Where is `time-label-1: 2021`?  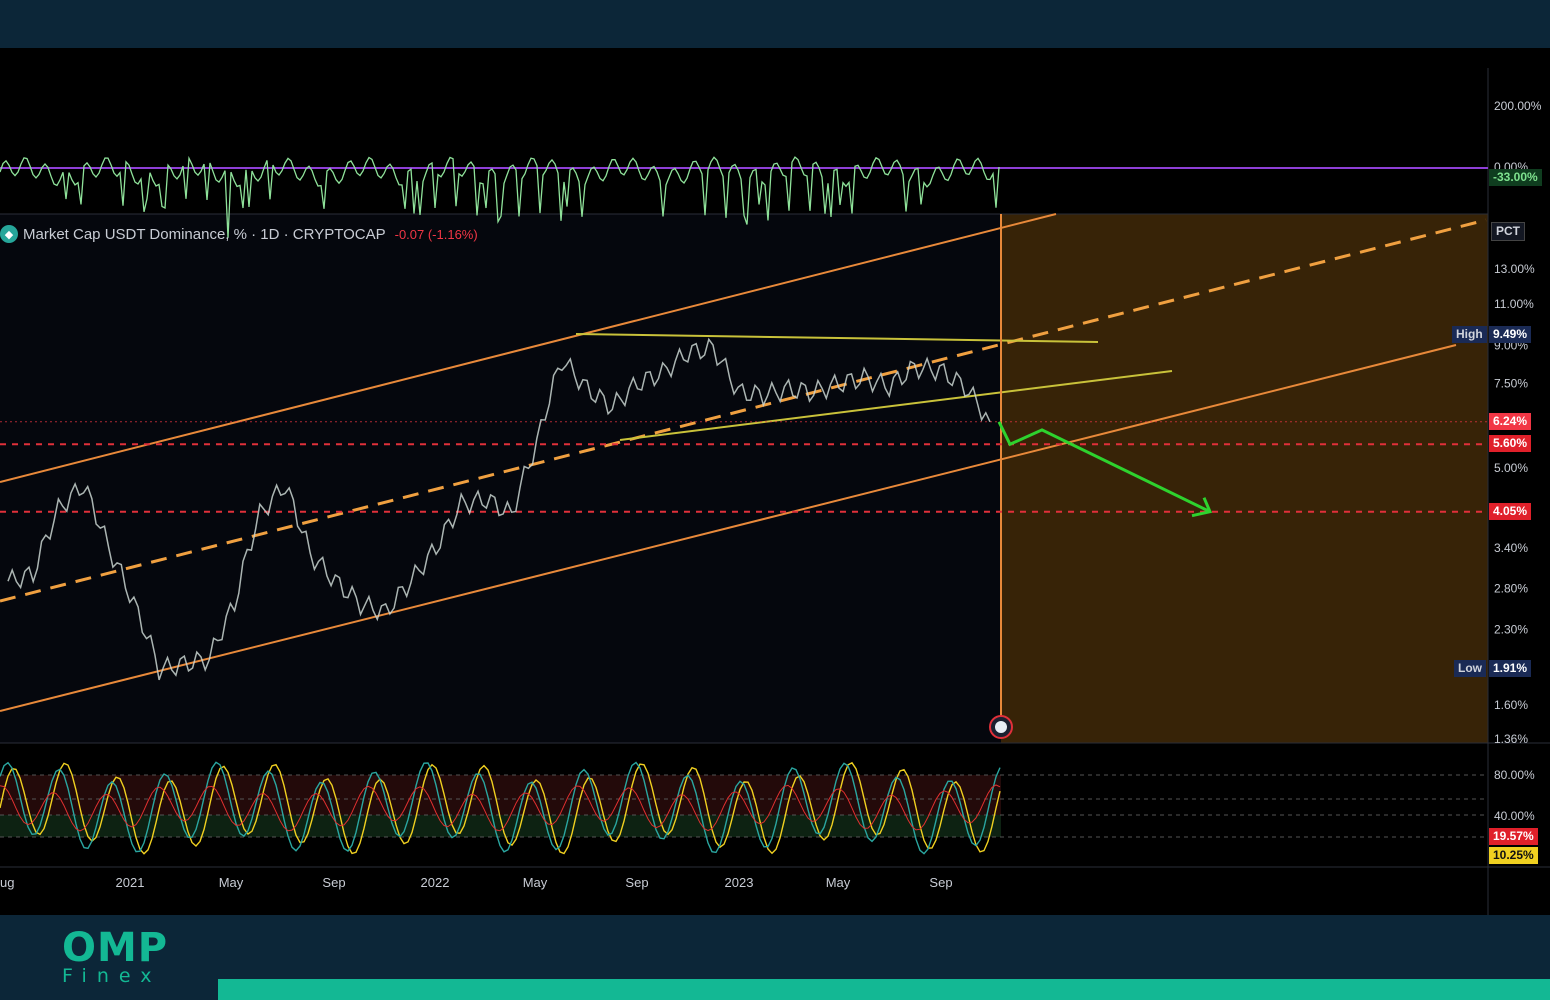 time-label-1: 2021 is located at coordinates (130, 882).